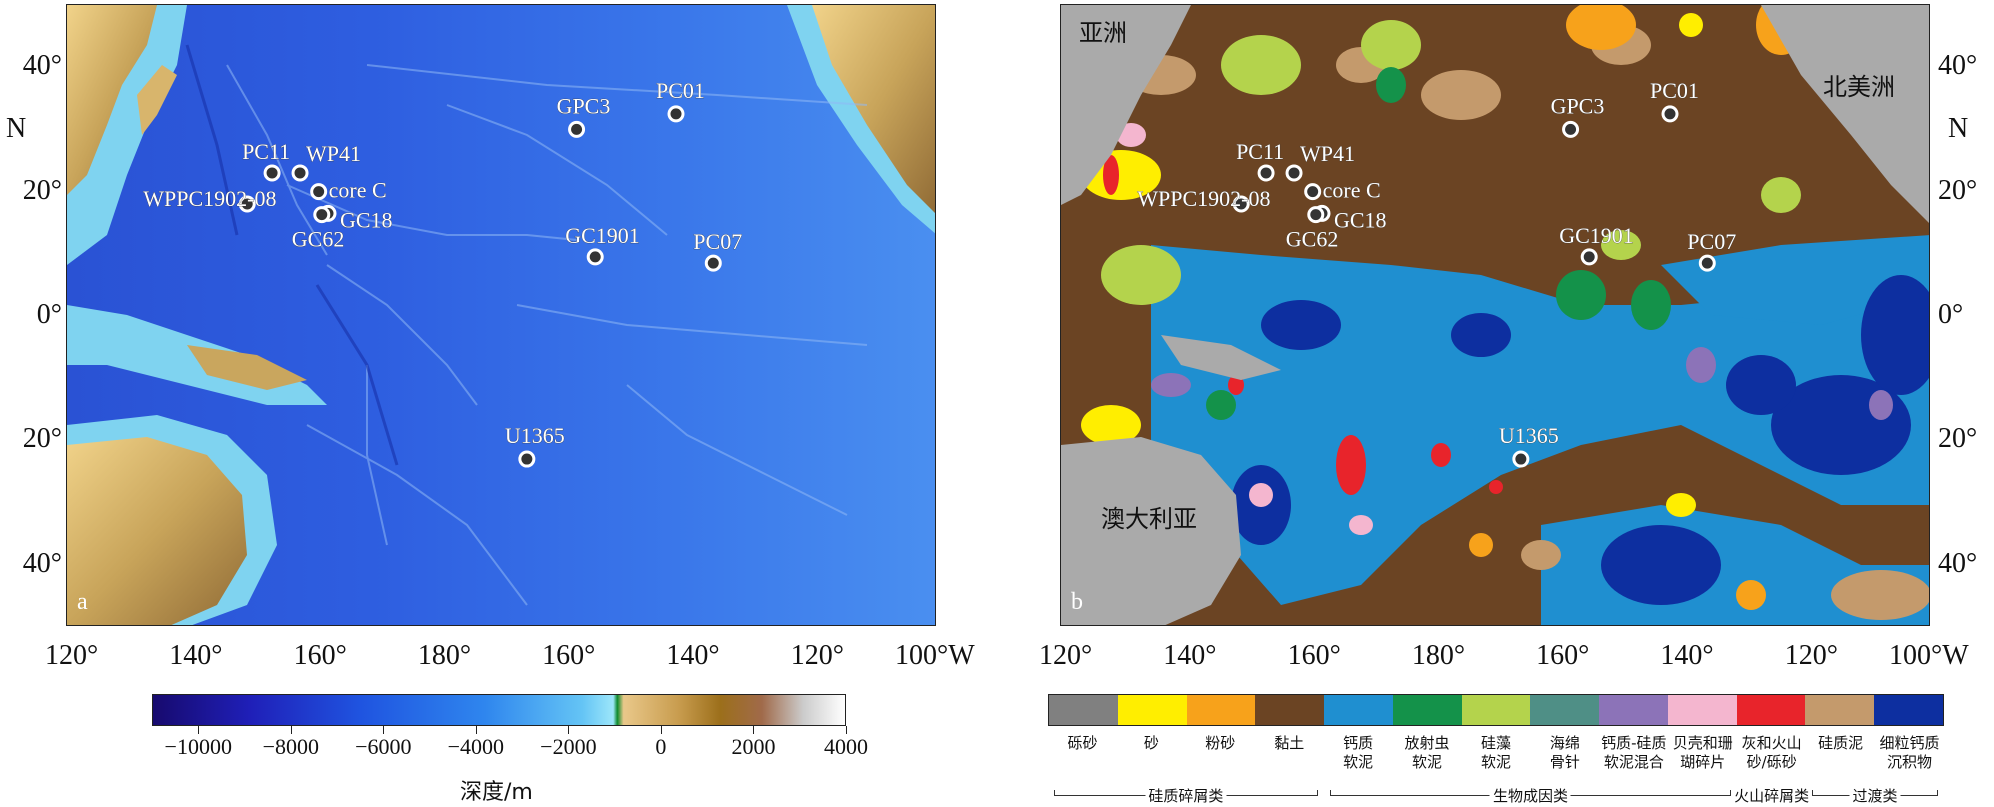 The image size is (1994, 807). Describe the element at coordinates (1522, 383) in the screenshot. I see `mixed-ooze-patches` at that location.